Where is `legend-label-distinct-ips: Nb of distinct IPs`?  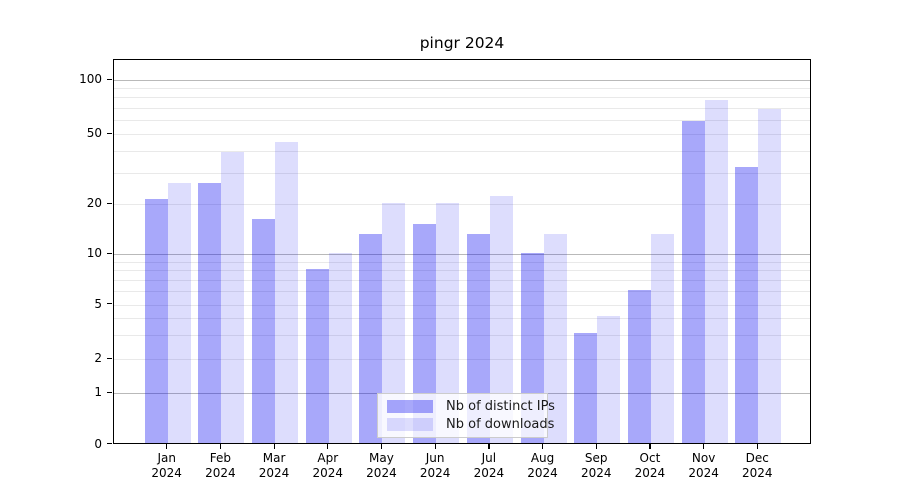 legend-label-distinct-ips: Nb of distinct IPs is located at coordinates (500, 407).